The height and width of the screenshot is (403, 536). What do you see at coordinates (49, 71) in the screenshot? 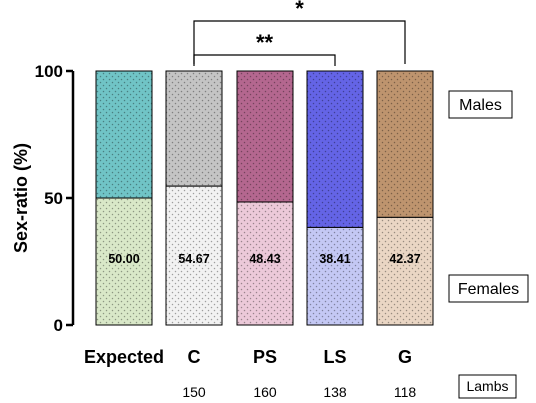
I see `y-tick-label: 100` at bounding box center [49, 71].